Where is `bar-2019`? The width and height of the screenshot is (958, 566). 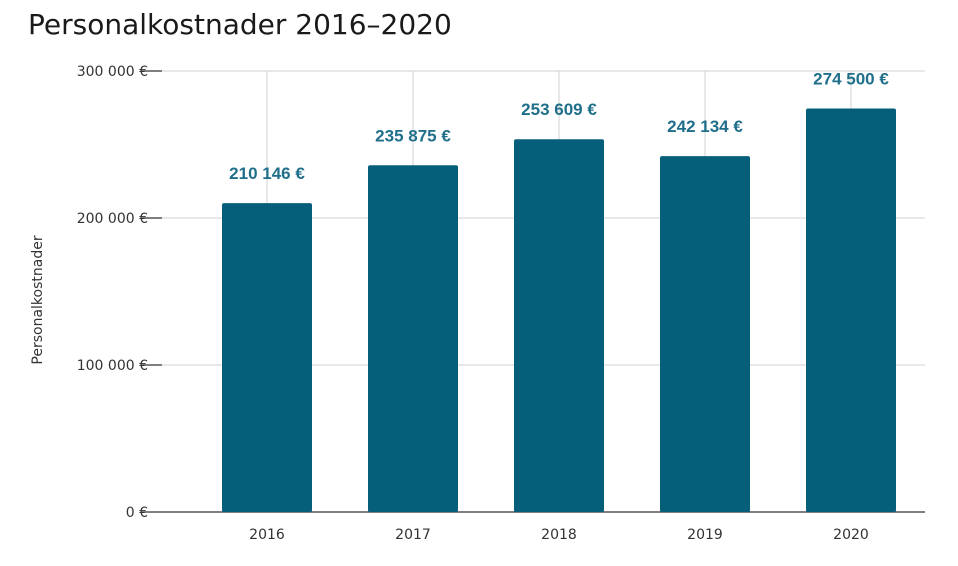 bar-2019 is located at coordinates (705, 334).